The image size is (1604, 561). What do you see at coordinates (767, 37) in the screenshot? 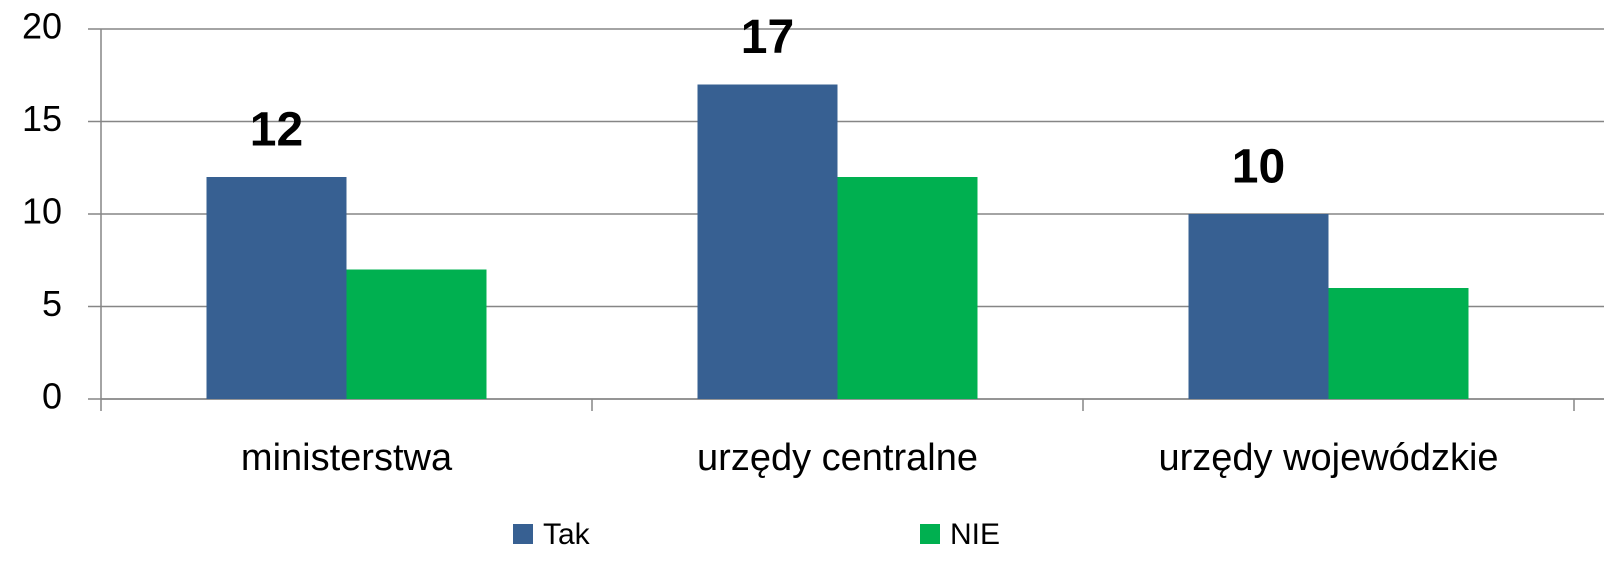
I see `data-label: 17` at bounding box center [767, 37].